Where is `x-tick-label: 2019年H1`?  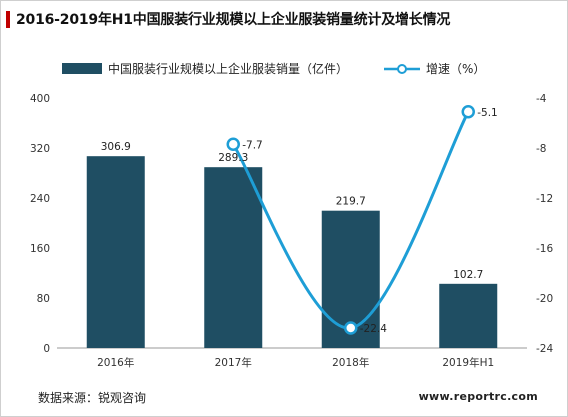
x-tick-label: 2019年H1 is located at coordinates (468, 362).